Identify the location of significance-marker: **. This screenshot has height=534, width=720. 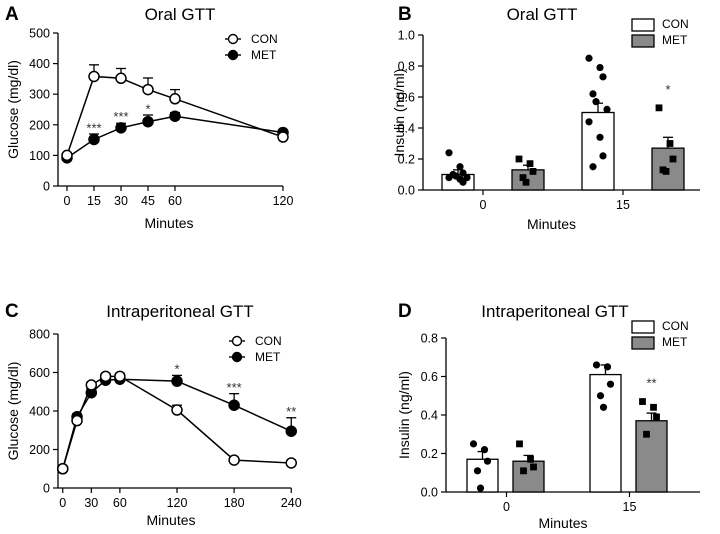
(291, 411).